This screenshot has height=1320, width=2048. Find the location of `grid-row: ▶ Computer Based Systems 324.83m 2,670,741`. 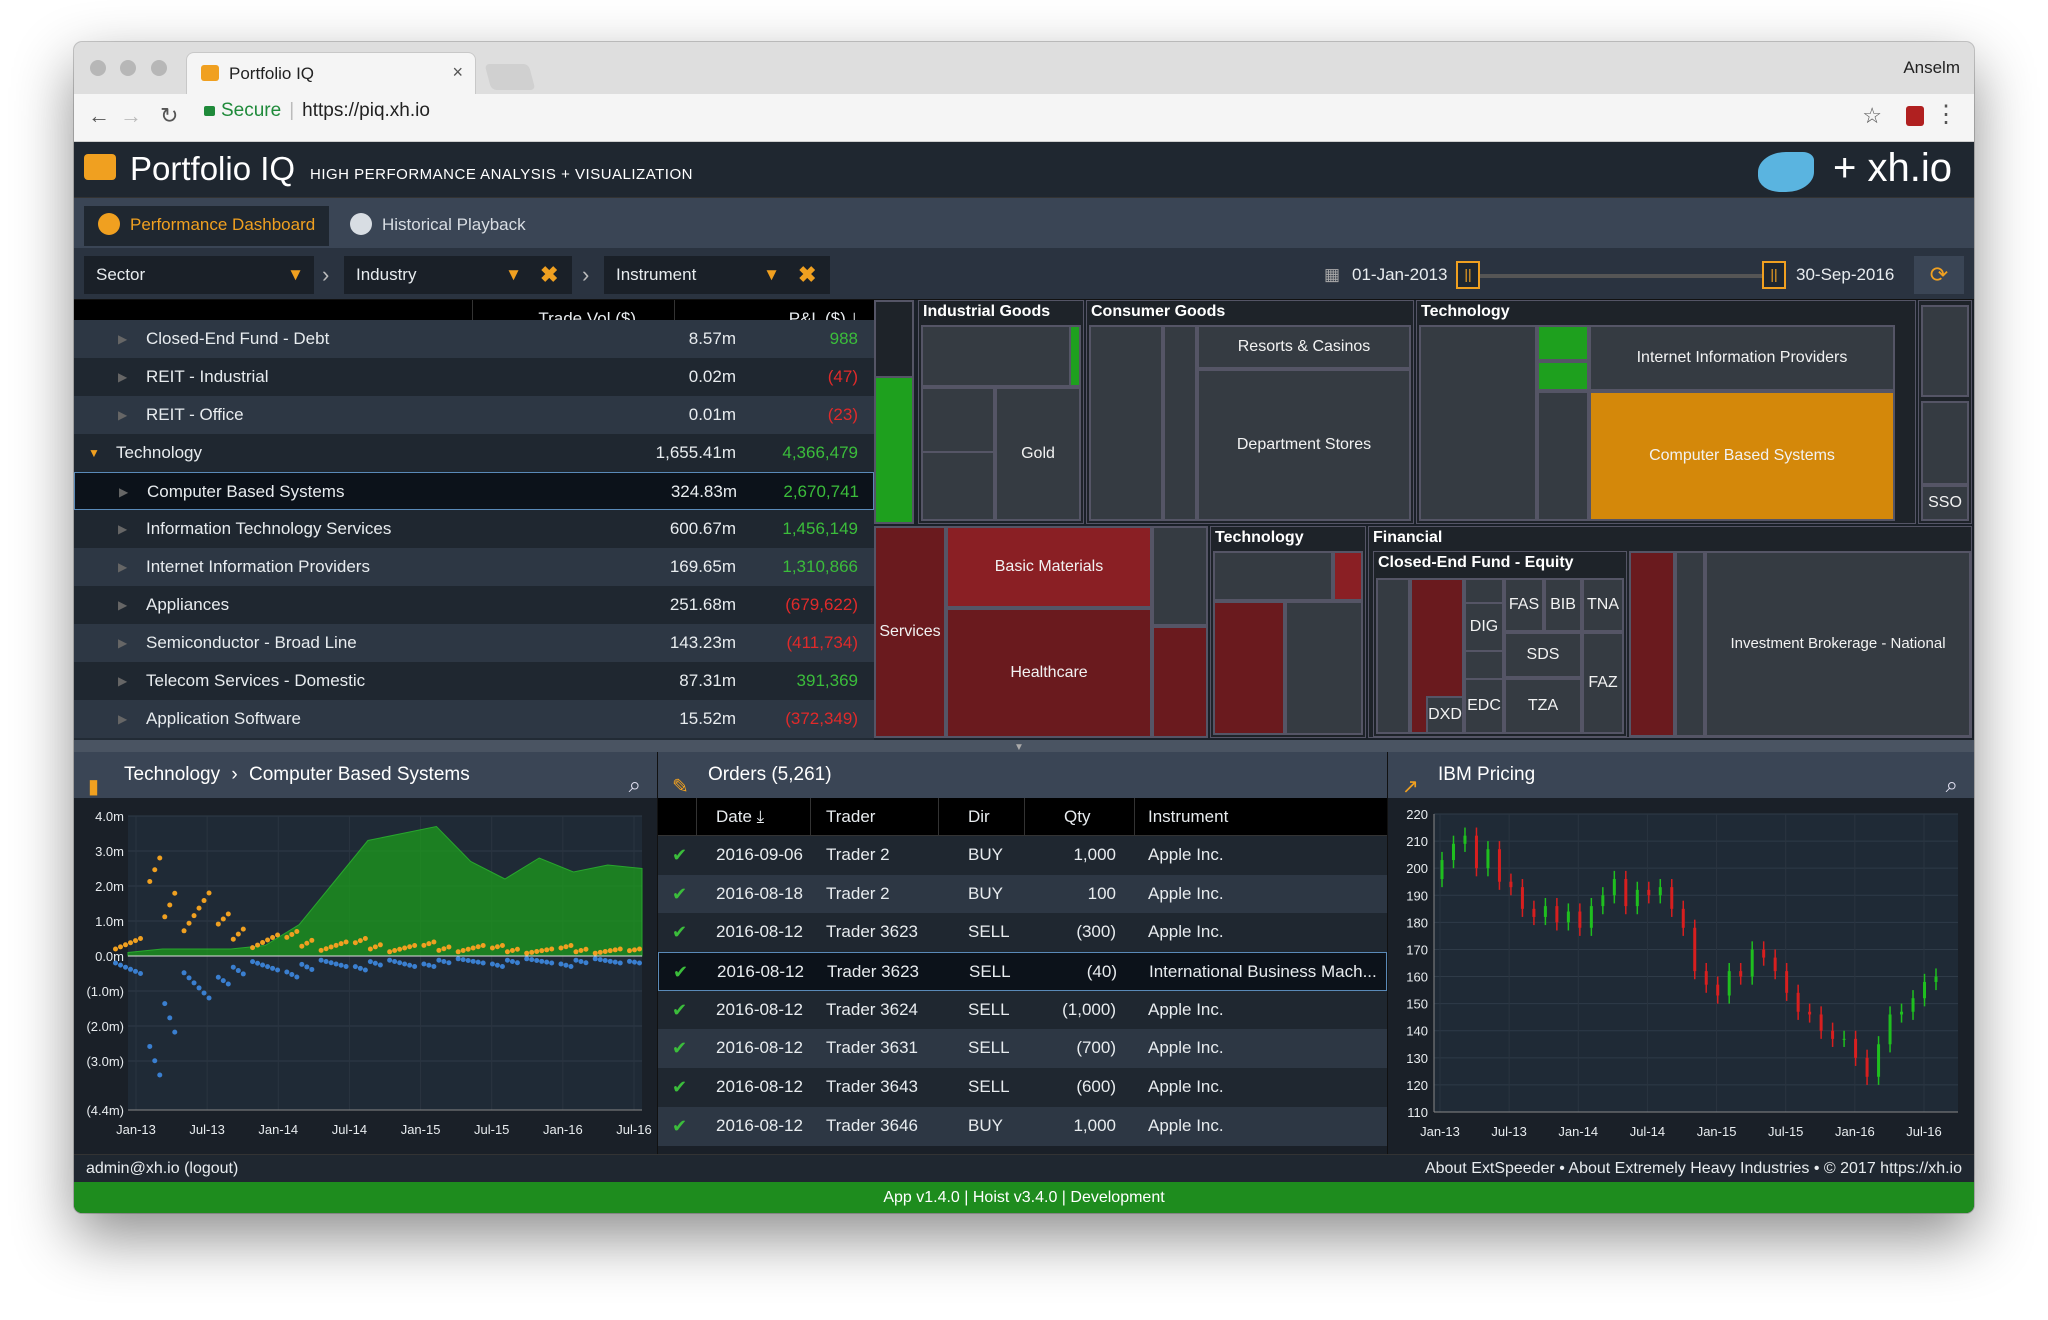

grid-row: ▶ Computer Based Systems 324.83m 2,670,741 is located at coordinates (474, 491).